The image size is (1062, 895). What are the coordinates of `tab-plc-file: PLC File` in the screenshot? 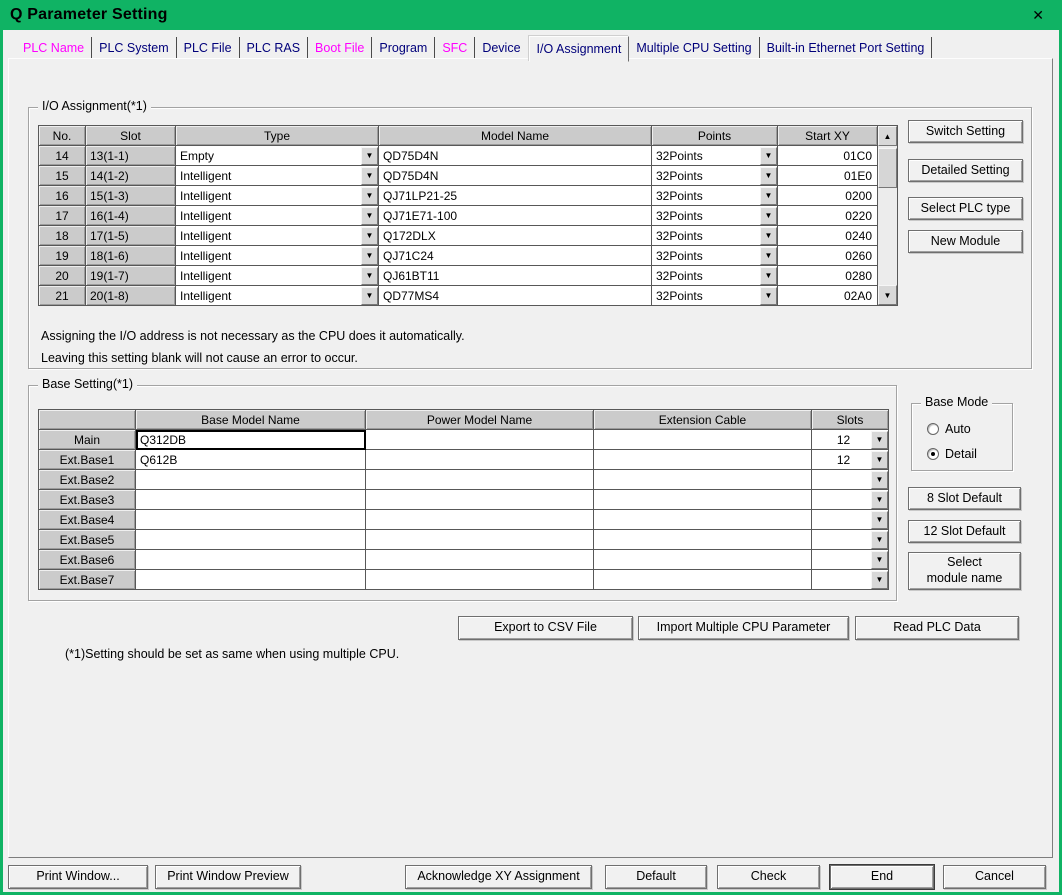 It's located at (208, 49).